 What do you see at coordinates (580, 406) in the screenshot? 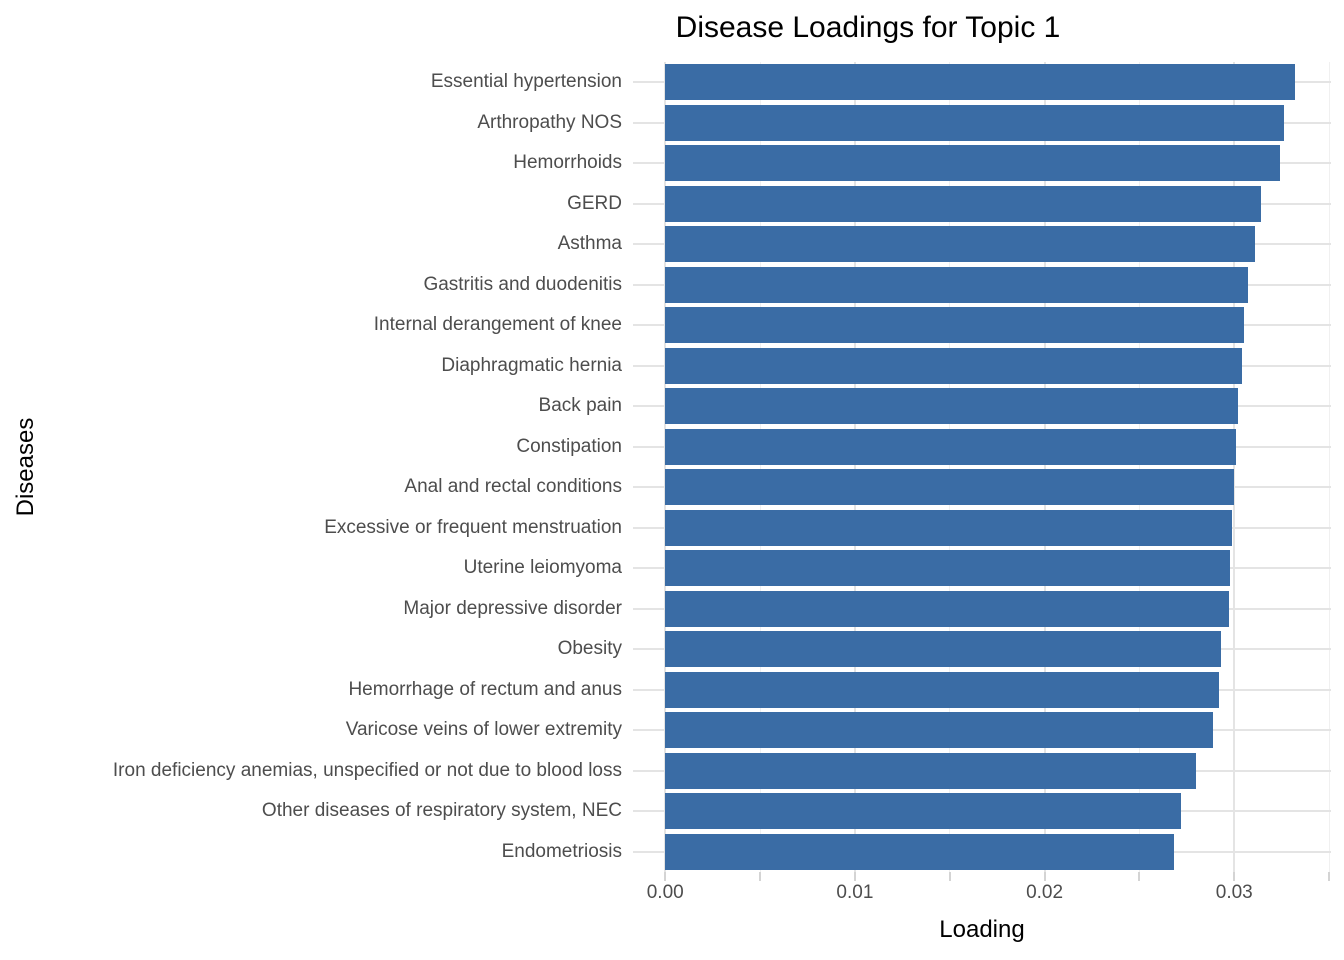
I see `y-tick-label: Back pain` at bounding box center [580, 406].